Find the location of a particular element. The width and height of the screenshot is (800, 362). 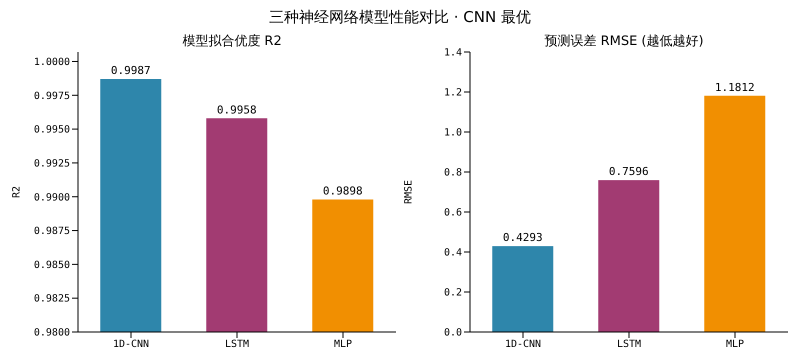

y-tick-label: 0.9800 is located at coordinates (52, 333).